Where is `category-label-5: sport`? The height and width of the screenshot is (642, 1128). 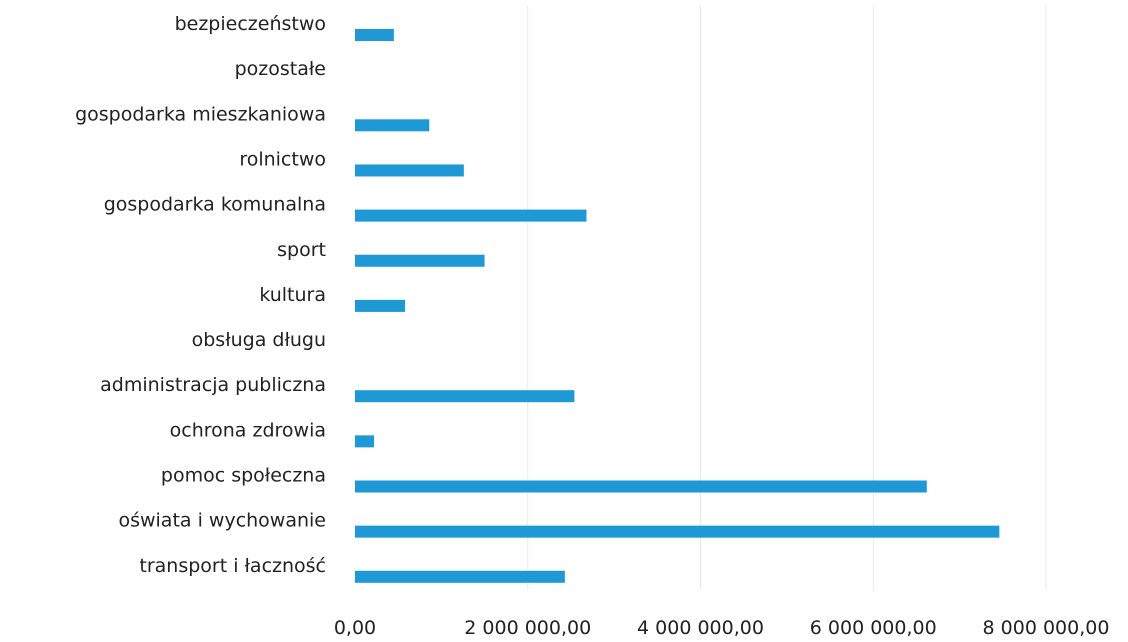 category-label-5: sport is located at coordinates (301, 250).